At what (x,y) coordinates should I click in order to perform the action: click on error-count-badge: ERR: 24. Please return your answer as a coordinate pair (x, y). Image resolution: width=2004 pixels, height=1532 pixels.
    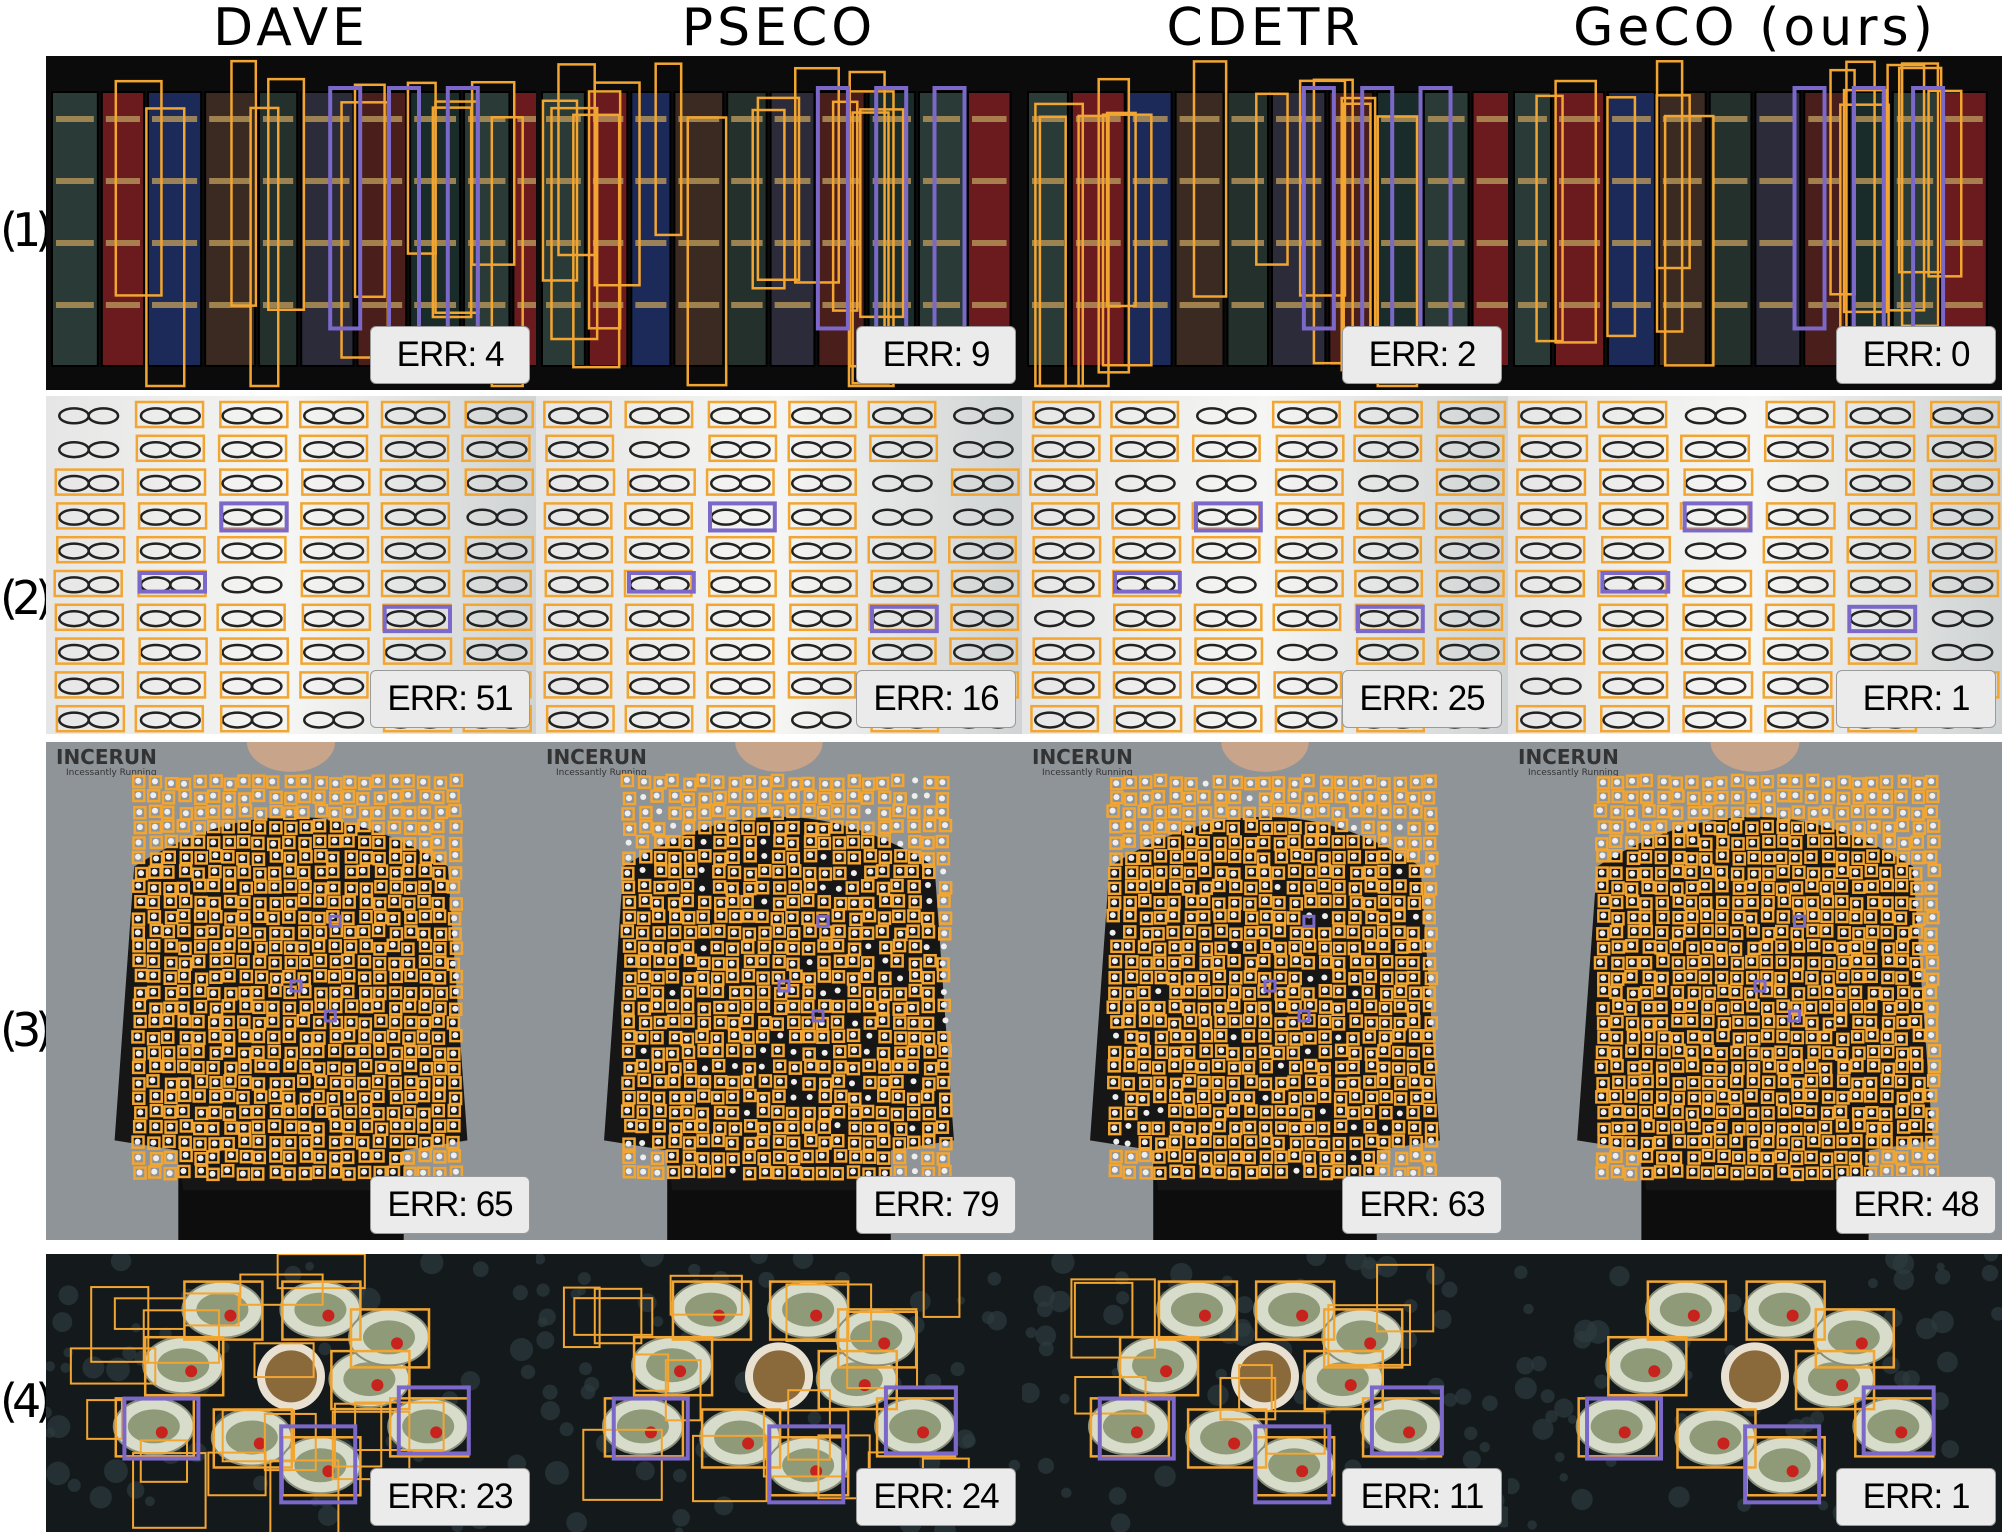
    Looking at the image, I should click on (936, 1497).